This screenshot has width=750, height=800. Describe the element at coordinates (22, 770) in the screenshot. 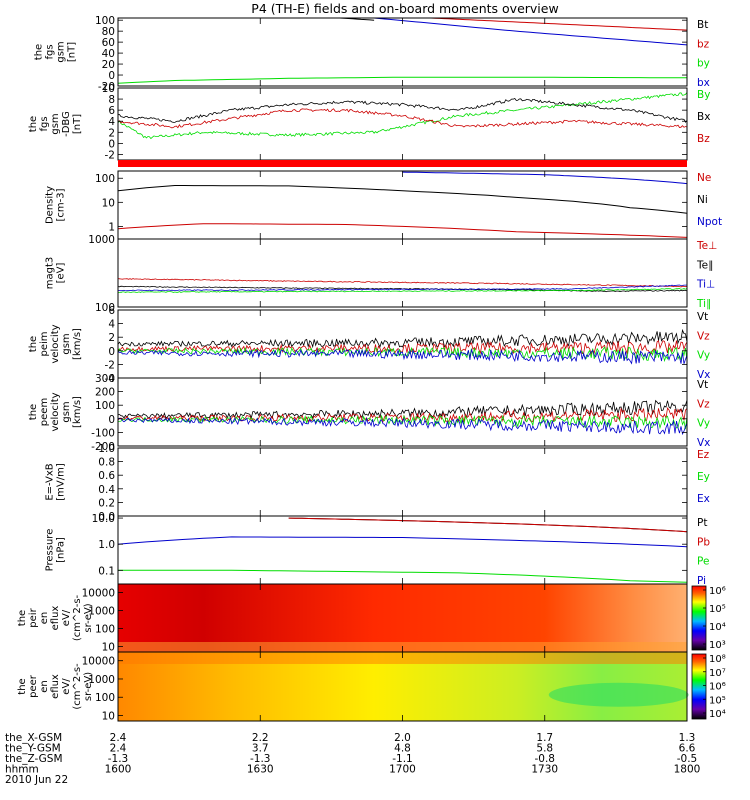

I see `footer-label: hhmm` at that location.